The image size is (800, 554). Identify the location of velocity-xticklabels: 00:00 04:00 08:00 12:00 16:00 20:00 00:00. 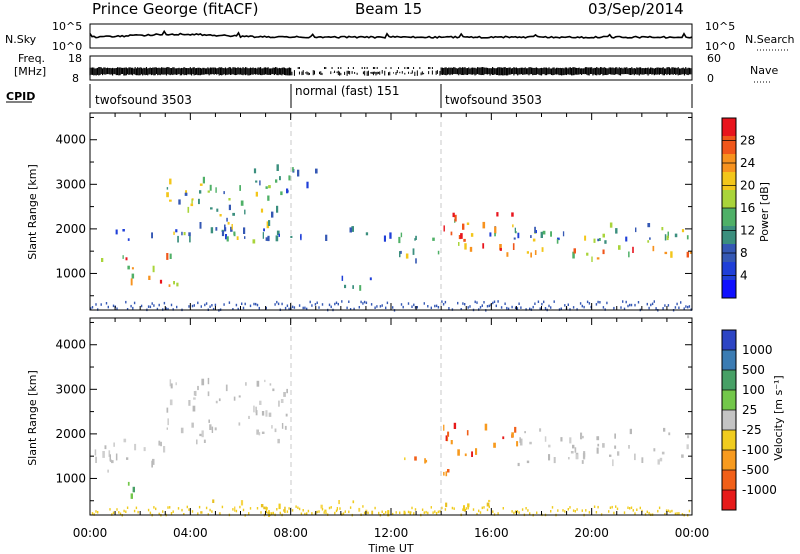
(391, 533).